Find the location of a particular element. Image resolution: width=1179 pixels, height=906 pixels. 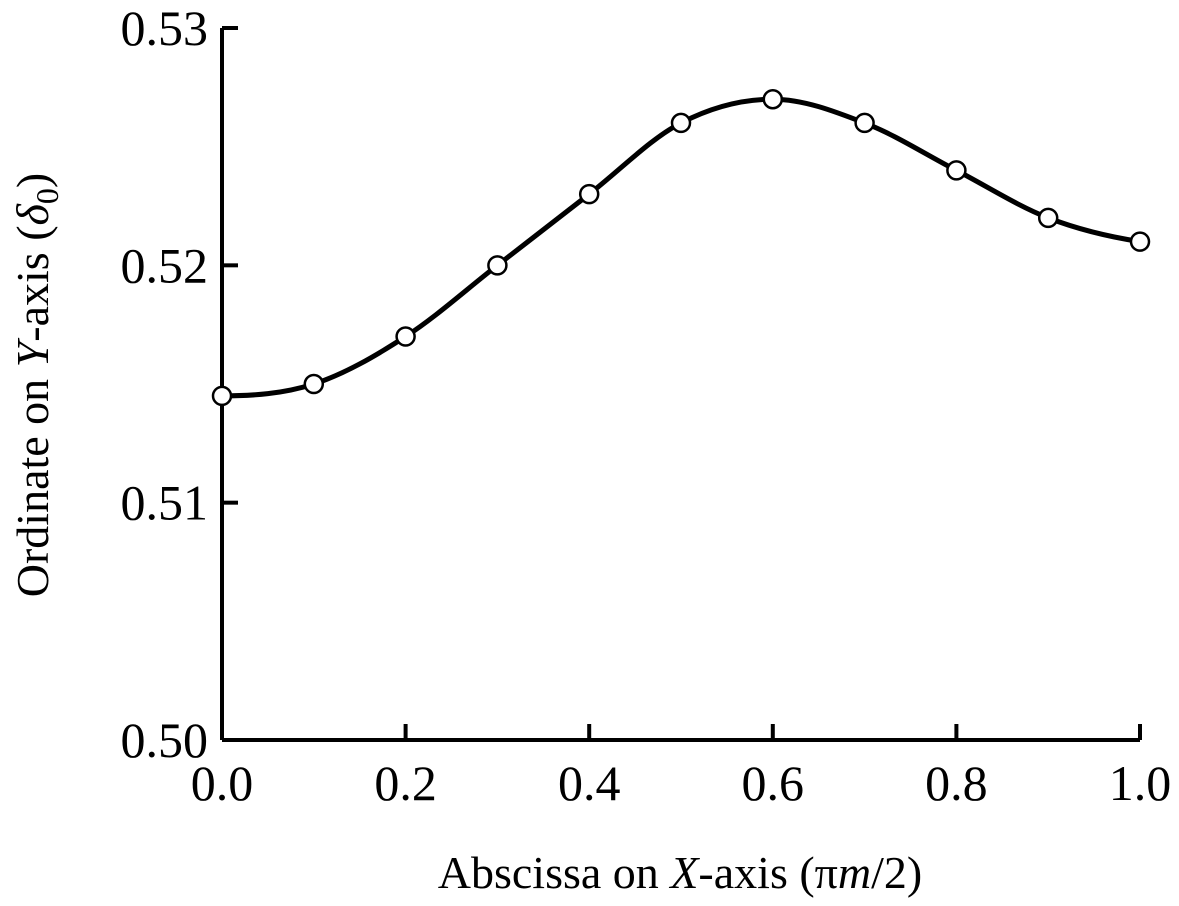

x-tick-label: 0.0 is located at coordinates (222, 783).